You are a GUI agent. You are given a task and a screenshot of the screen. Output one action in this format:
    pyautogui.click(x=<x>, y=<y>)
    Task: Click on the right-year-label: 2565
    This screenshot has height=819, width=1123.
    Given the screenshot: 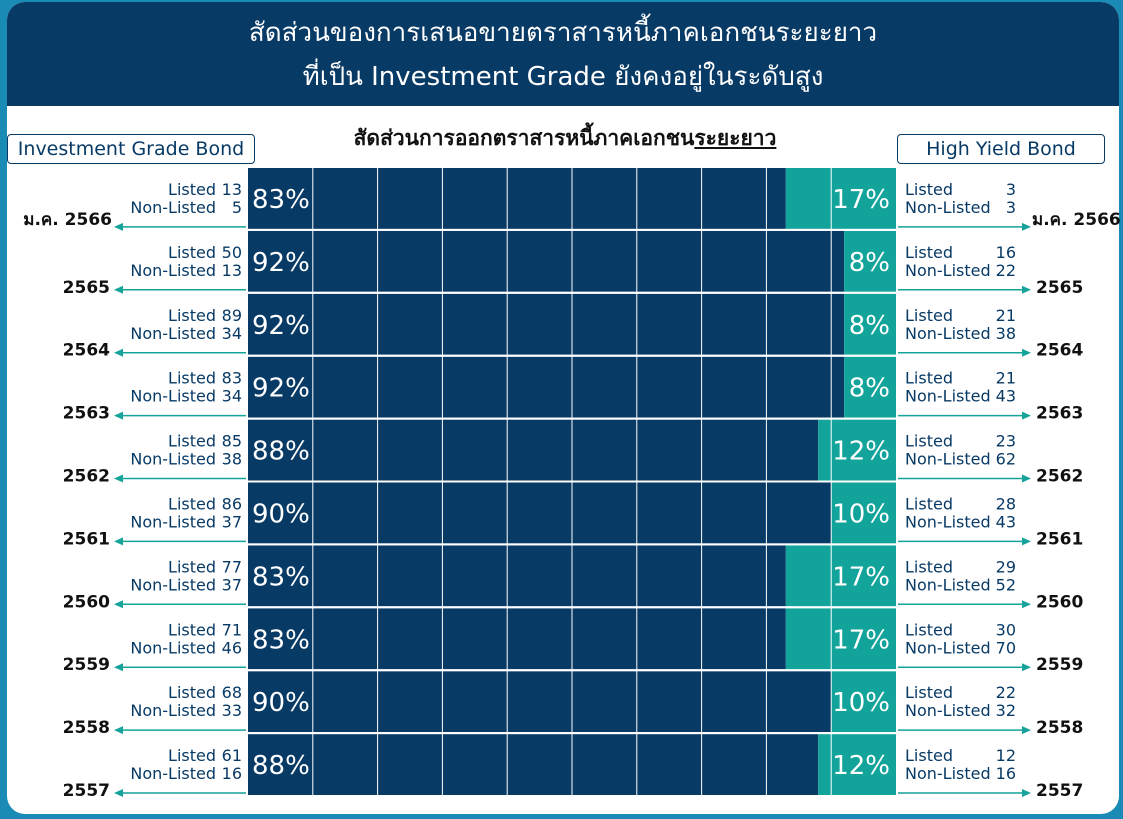 What is the action you would take?
    pyautogui.click(x=1059, y=288)
    